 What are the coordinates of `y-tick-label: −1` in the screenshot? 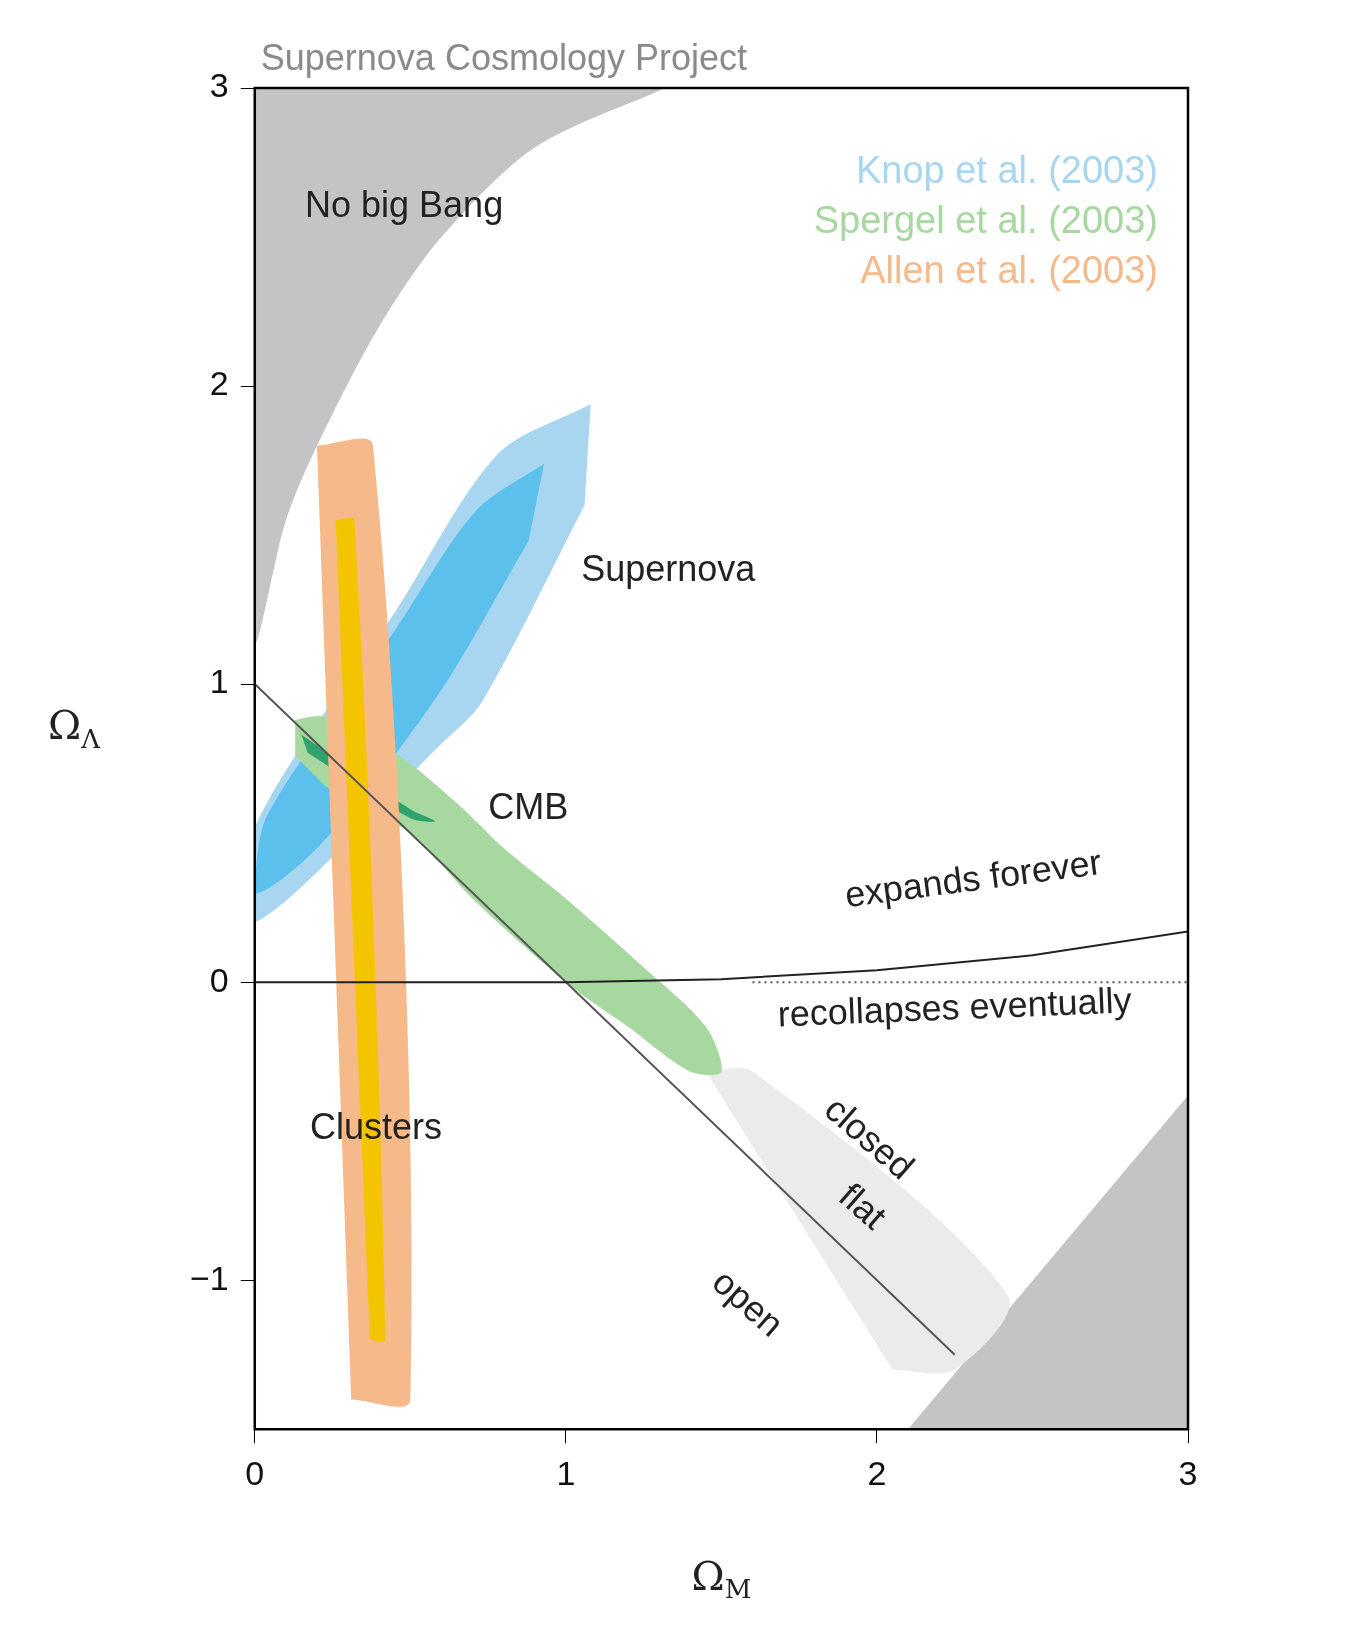 It's located at (209, 1277).